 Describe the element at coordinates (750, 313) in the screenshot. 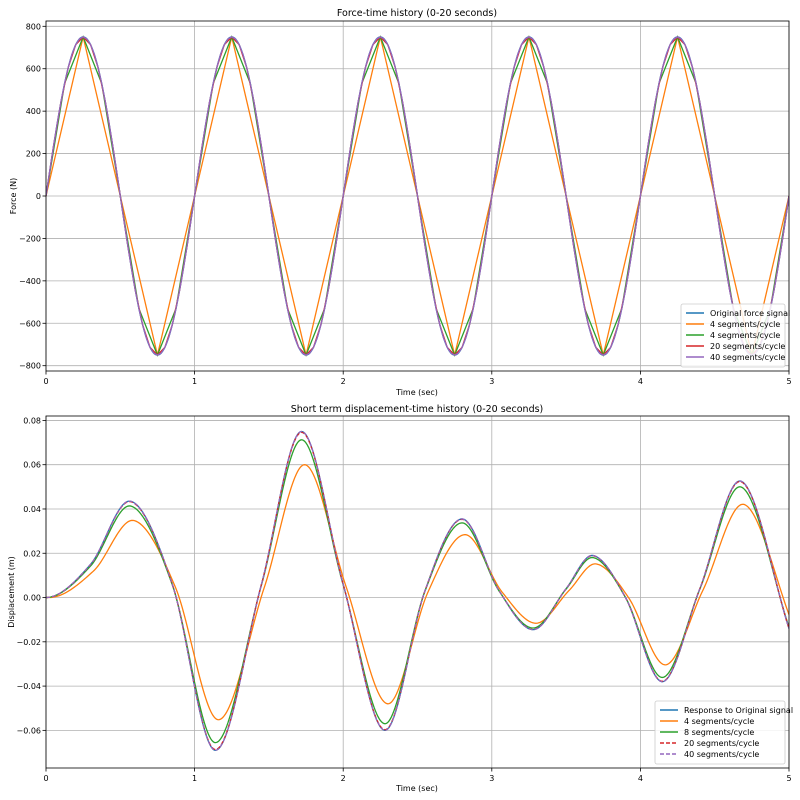

I see `legend-label: Original force signal` at that location.